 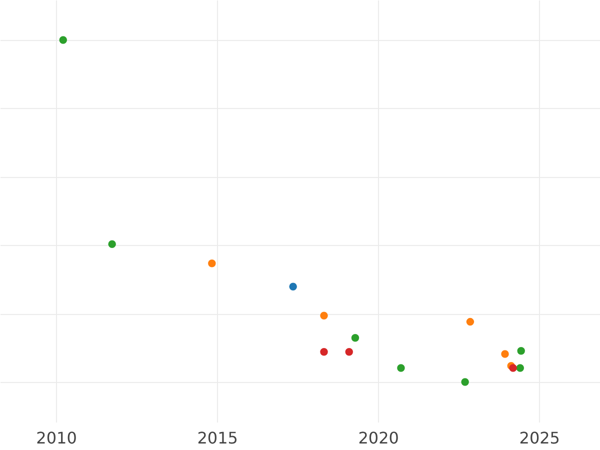 What do you see at coordinates (378, 438) in the screenshot?
I see `x-tick-label: 2020` at bounding box center [378, 438].